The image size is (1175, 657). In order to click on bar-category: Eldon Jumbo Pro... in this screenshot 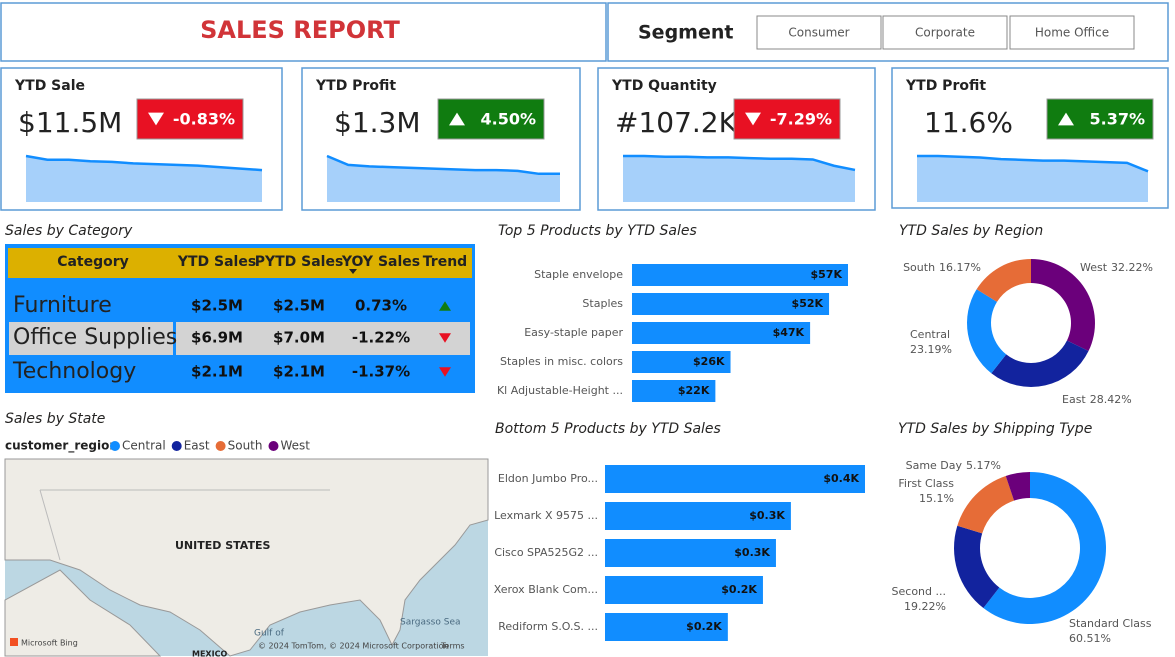, I will do `click(548, 478)`.